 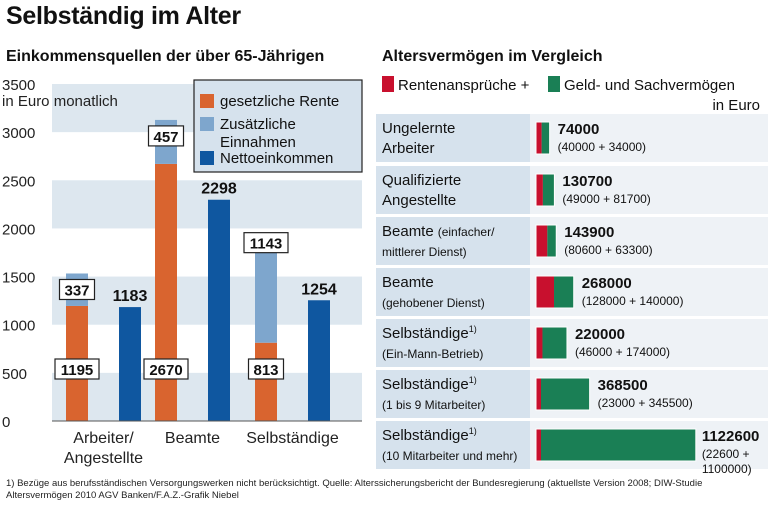 What do you see at coordinates (608, 250) in the screenshot?
I see `detail-value-label: (80600 + 63300)` at bounding box center [608, 250].